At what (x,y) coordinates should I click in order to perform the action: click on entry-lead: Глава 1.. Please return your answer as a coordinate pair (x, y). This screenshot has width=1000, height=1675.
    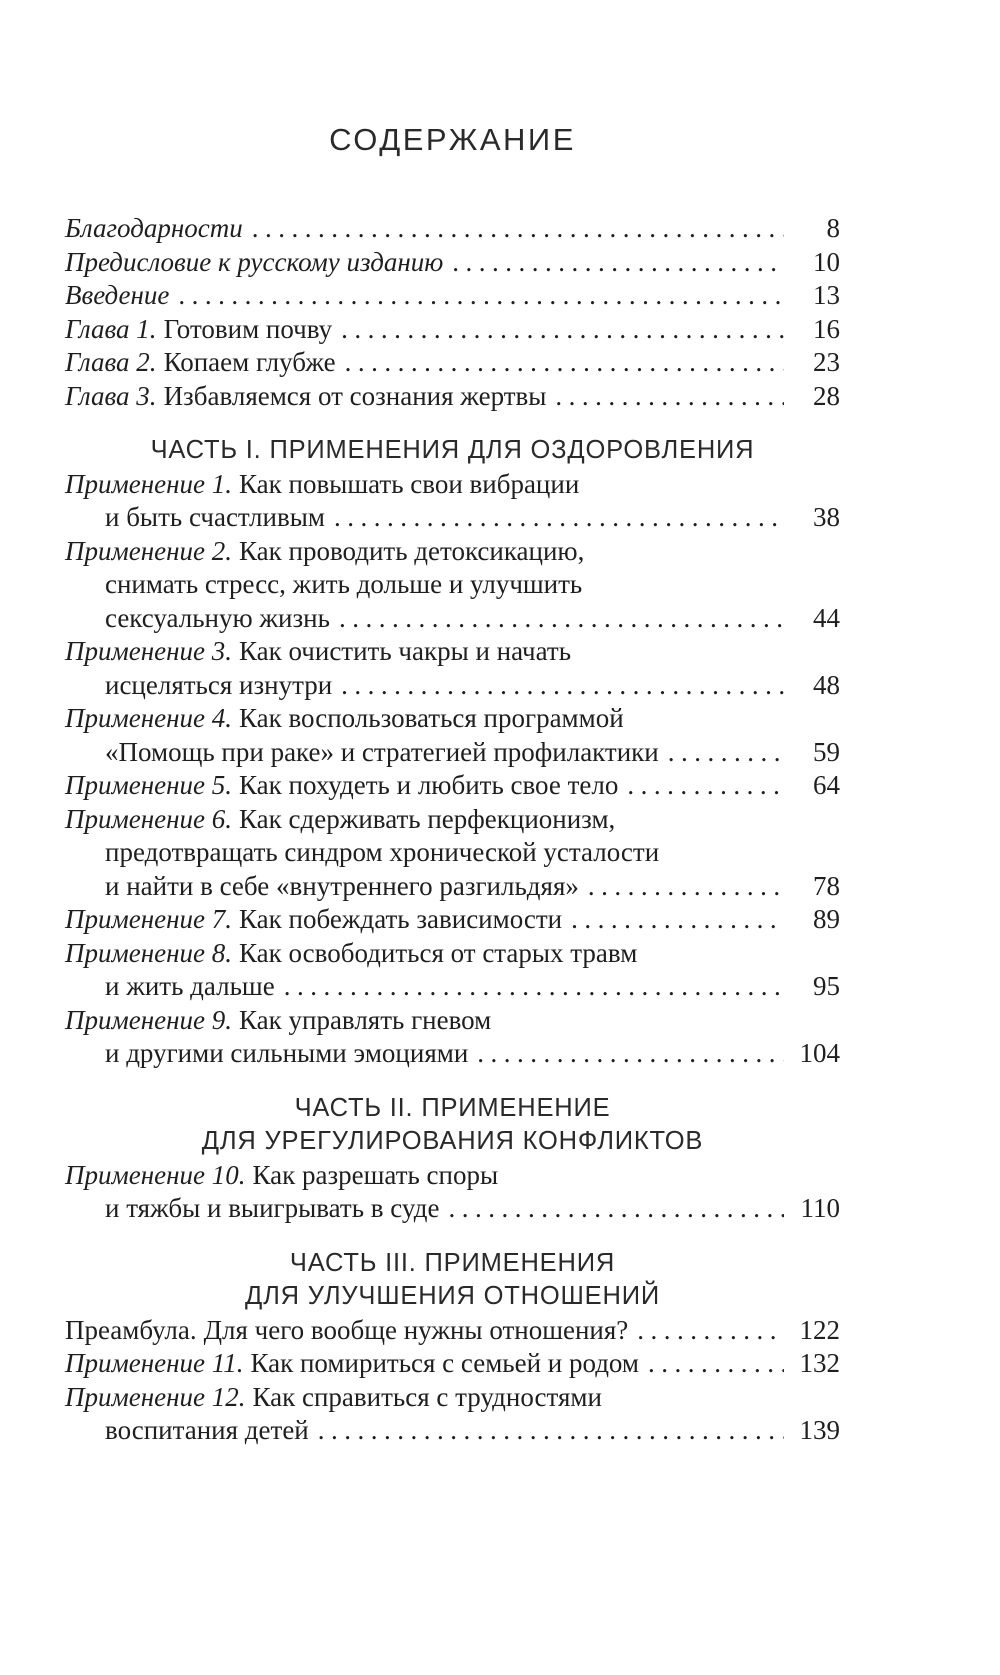
    Looking at the image, I should click on (111, 328).